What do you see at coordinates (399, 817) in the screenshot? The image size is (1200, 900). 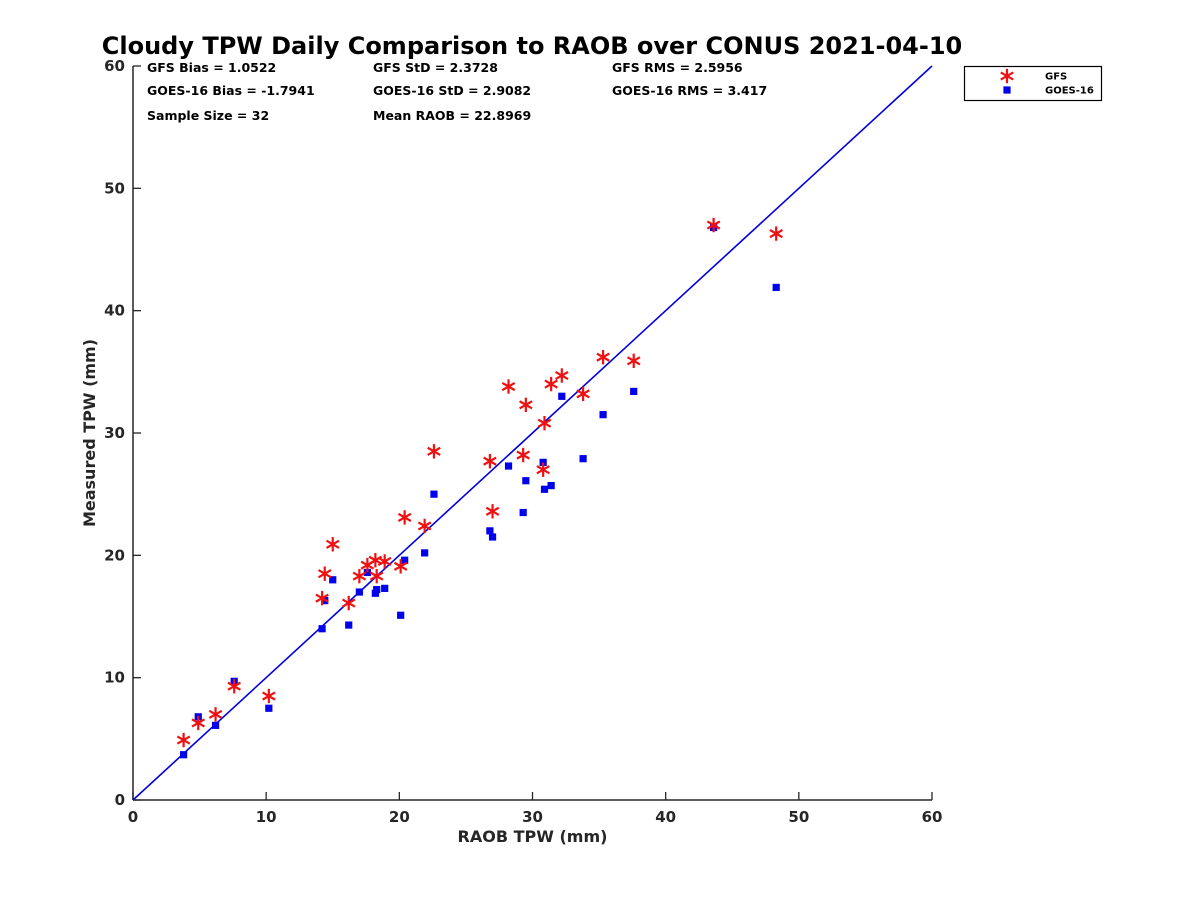 I see `x-tick-label: 20` at bounding box center [399, 817].